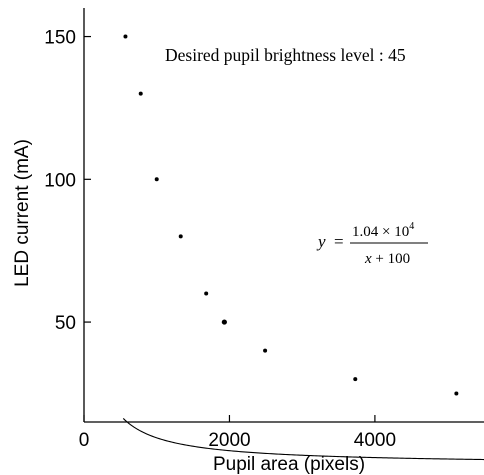 The image size is (484, 475). What do you see at coordinates (84, 440) in the screenshot?
I see `x-tick-label: 0` at bounding box center [84, 440].